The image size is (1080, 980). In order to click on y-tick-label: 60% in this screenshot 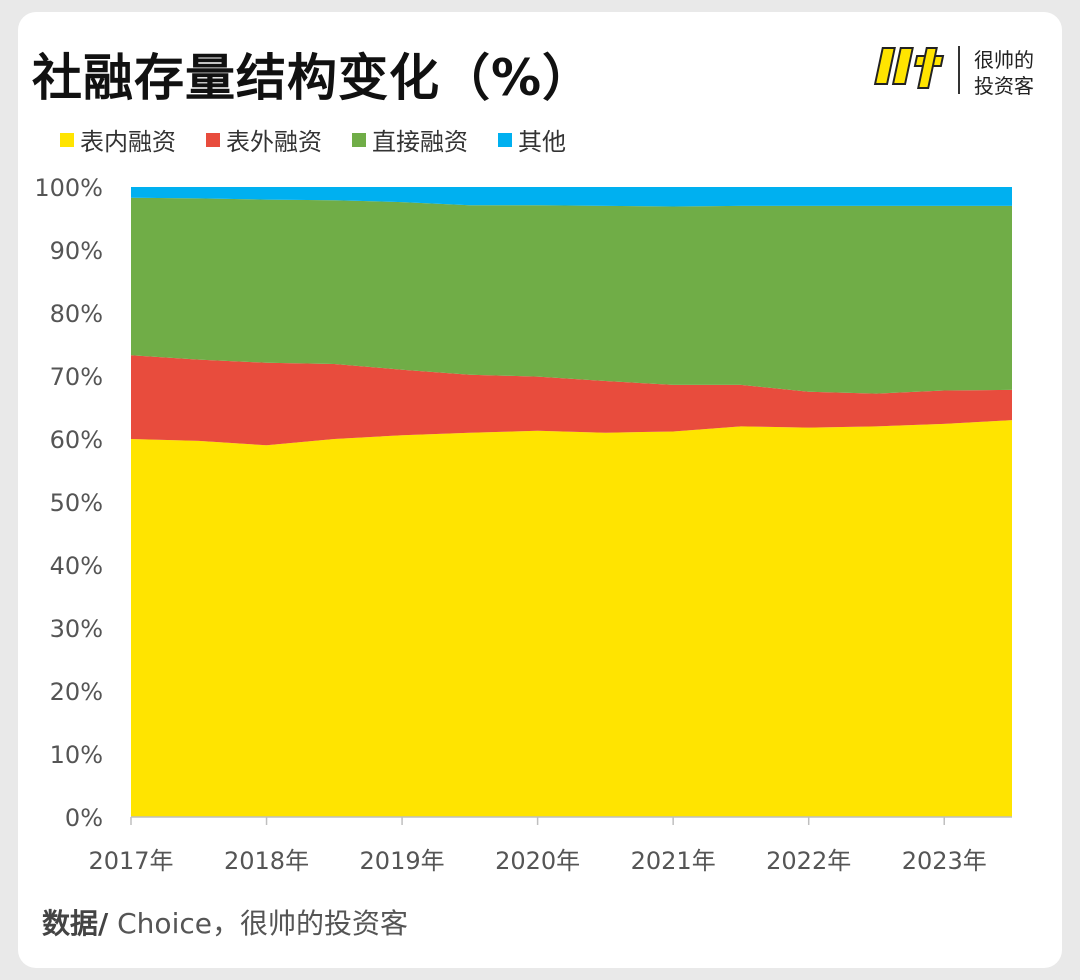, I will do `click(76, 440)`.